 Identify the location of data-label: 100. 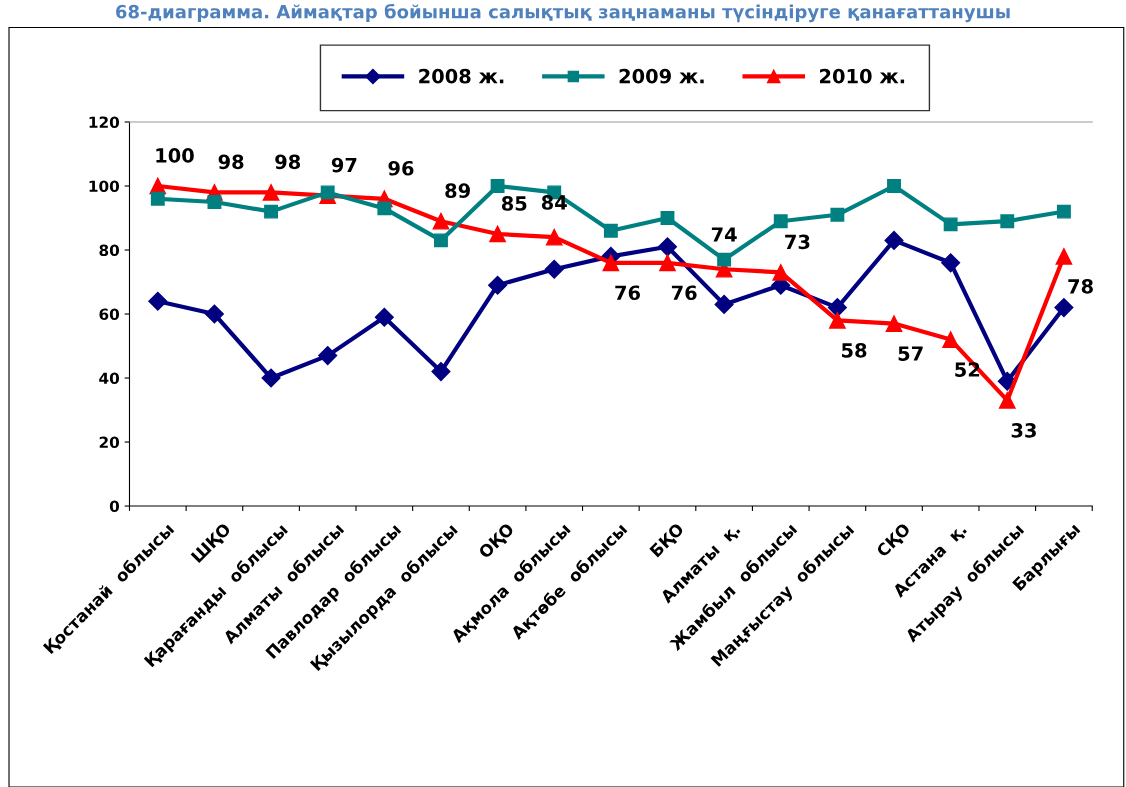
(175, 155).